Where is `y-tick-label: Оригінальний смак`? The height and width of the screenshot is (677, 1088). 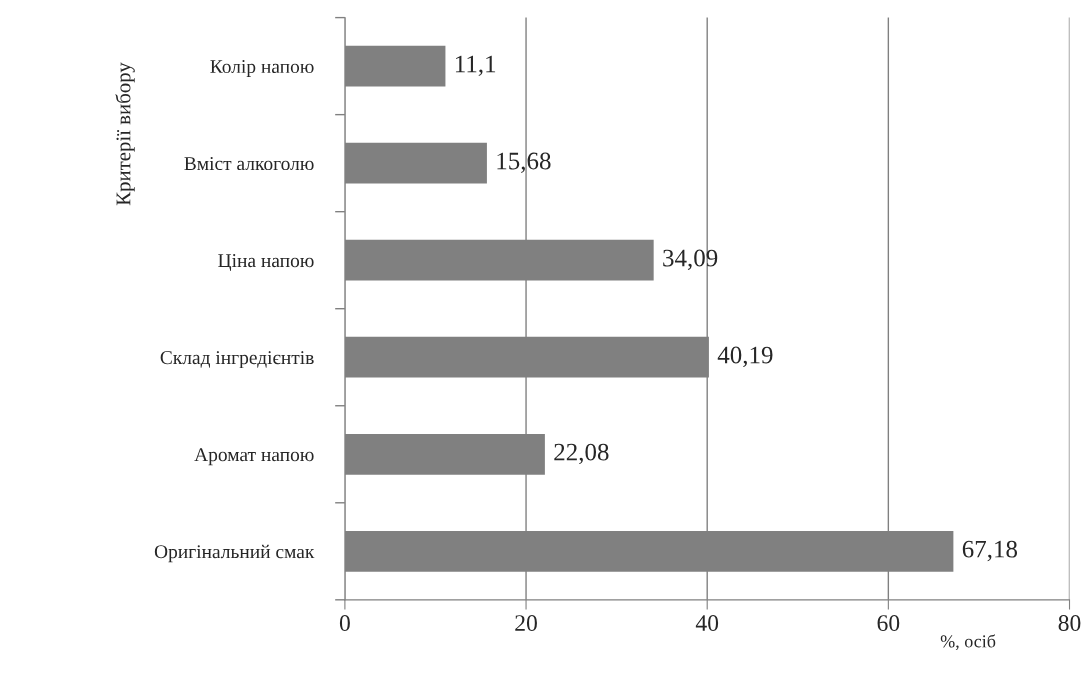 y-tick-label: Оригінальний смак is located at coordinates (234, 553).